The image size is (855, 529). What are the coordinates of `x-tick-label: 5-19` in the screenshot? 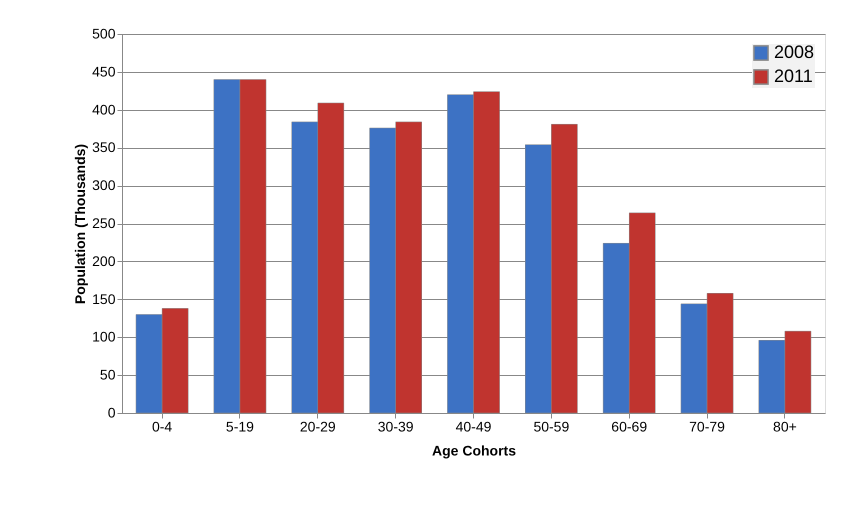 It's located at (240, 426).